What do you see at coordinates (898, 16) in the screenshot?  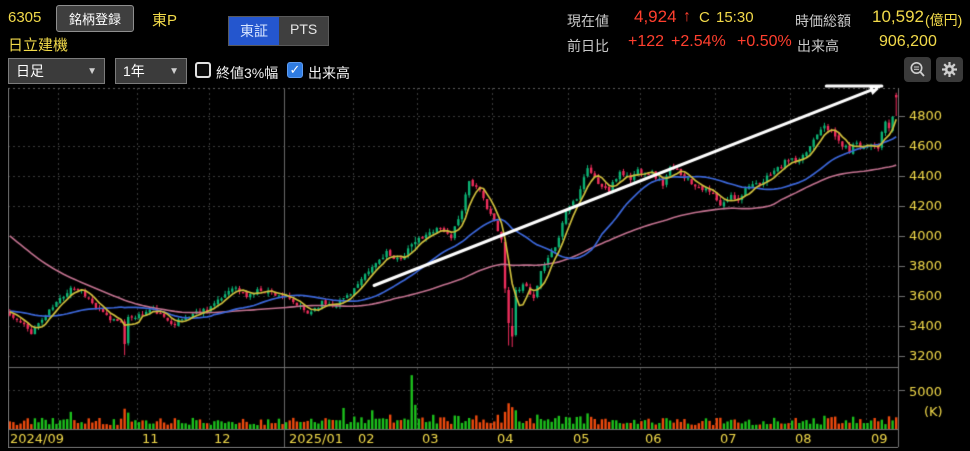 I see `market-cap-value: 10,592` at bounding box center [898, 16].